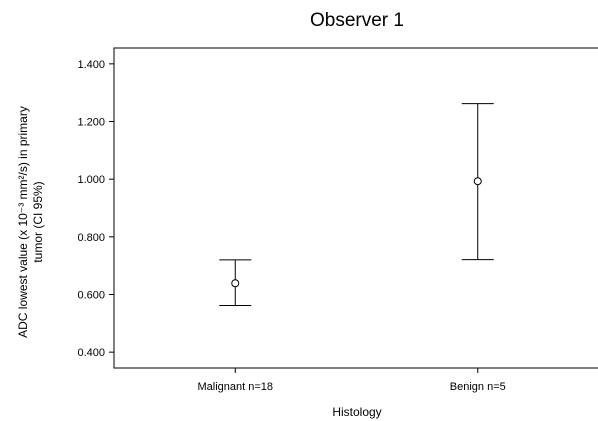 The width and height of the screenshot is (598, 421). I want to click on x-axis-ticks: Malignant n=18 Benign n=5, so click(351, 380).